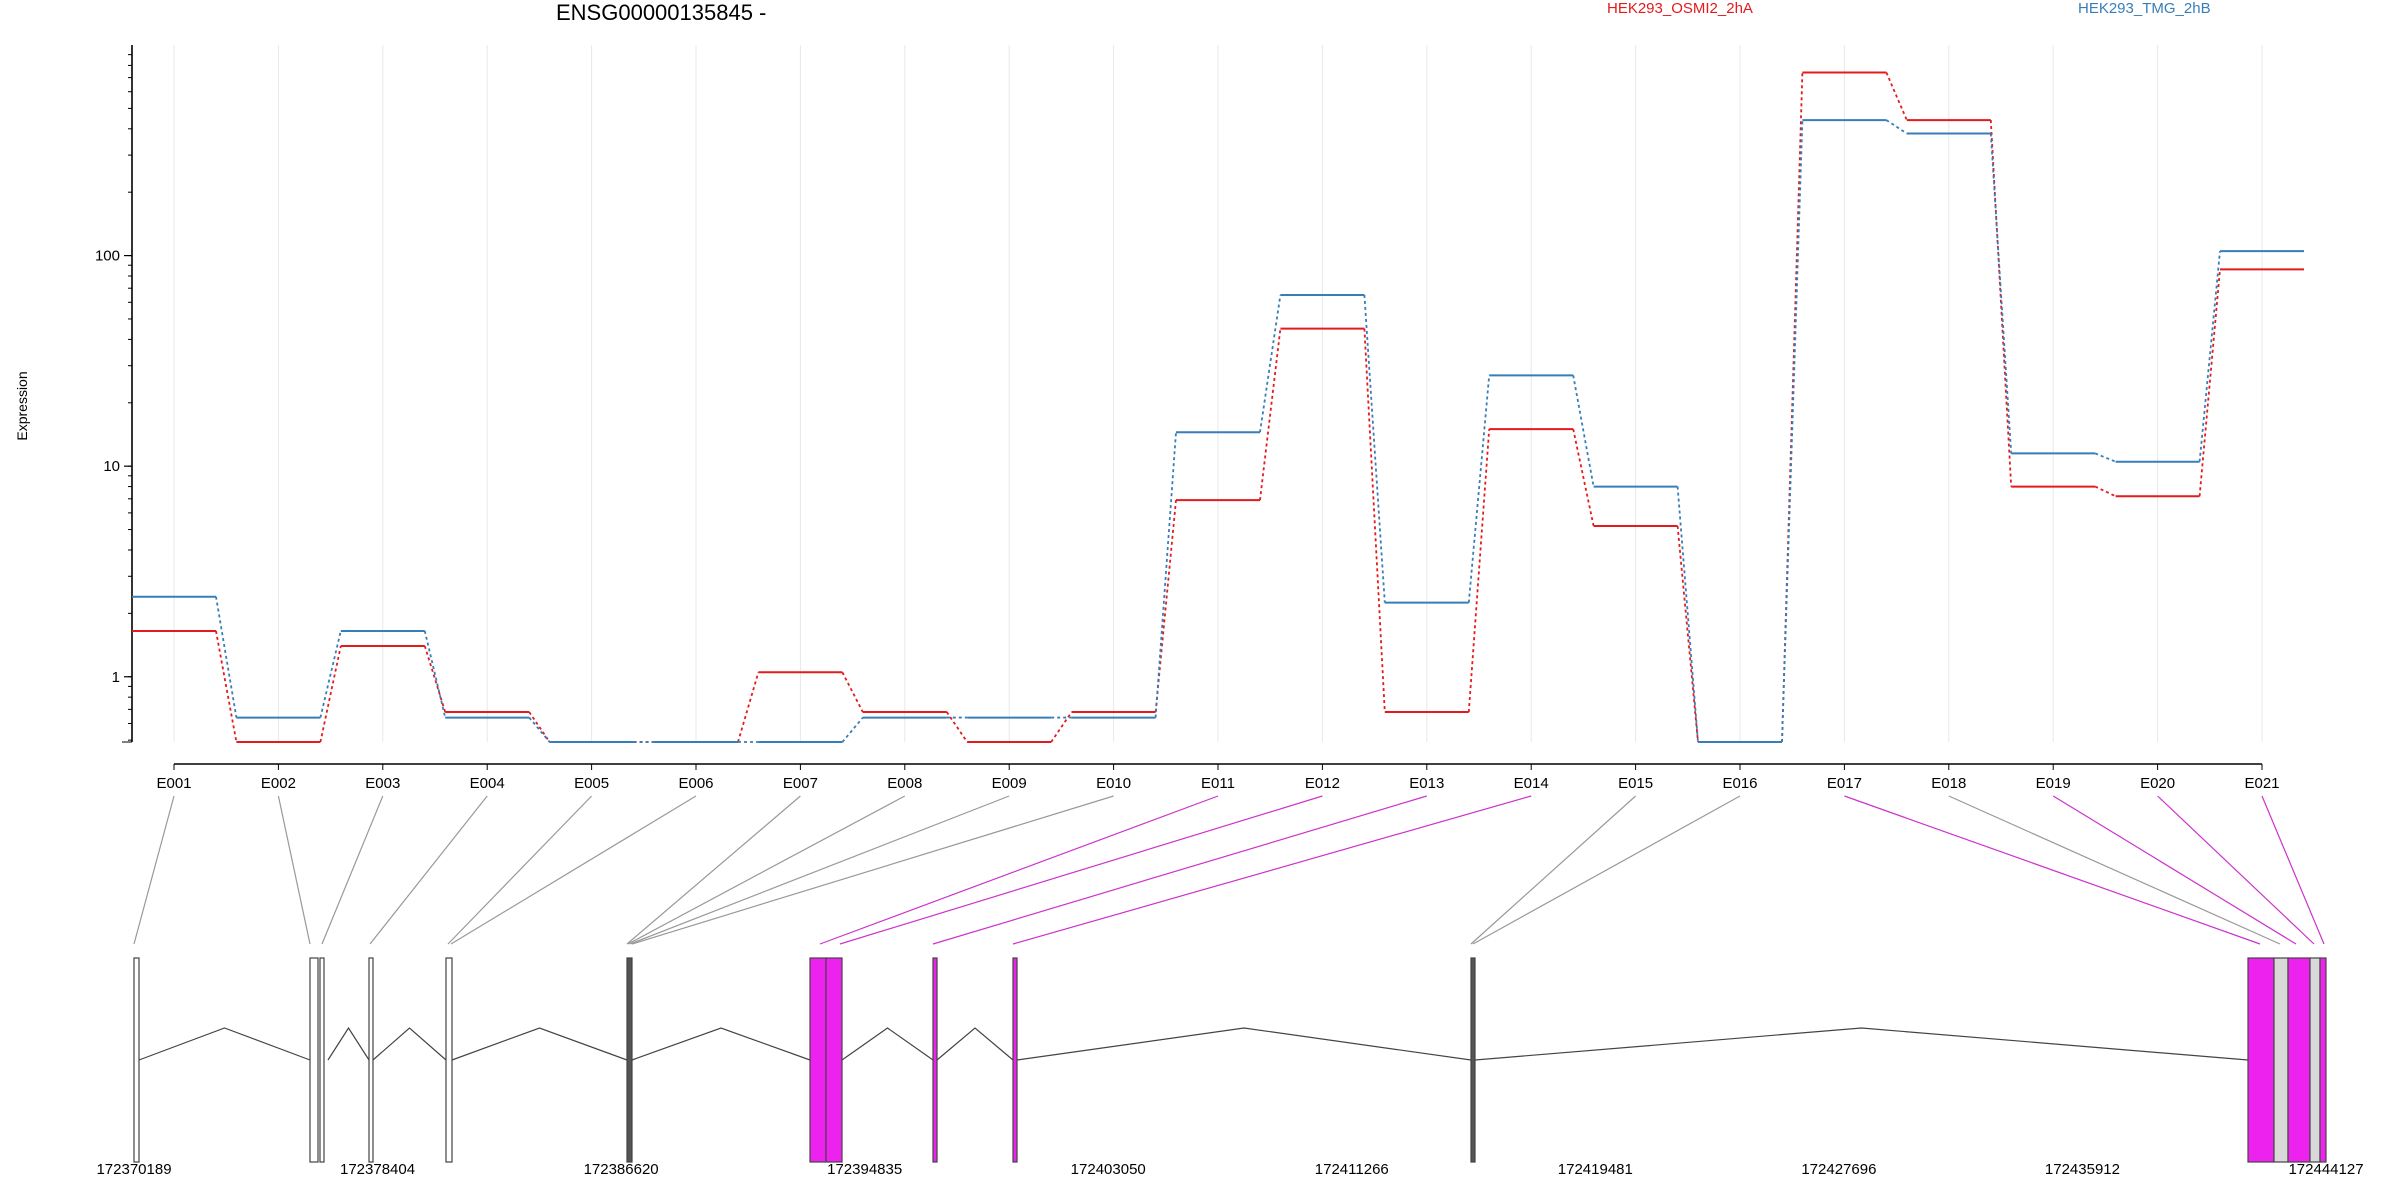 The height and width of the screenshot is (1200, 2400). Describe the element at coordinates (904, 783) in the screenshot. I see `x-tick-label-E008: E008` at that location.